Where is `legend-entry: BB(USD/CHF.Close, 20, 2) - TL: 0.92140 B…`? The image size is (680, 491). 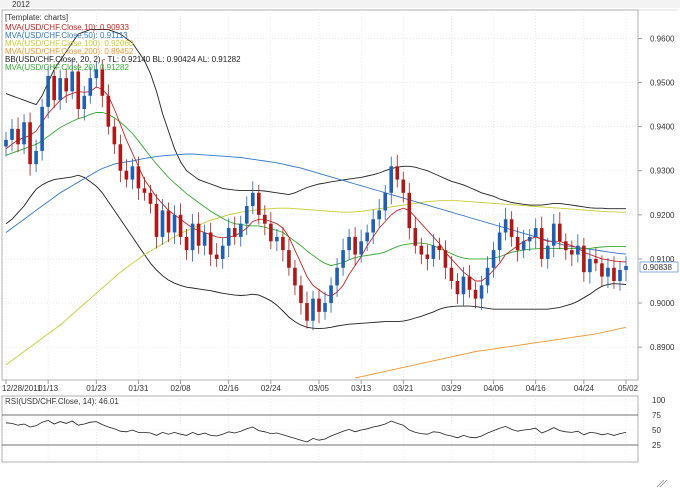
legend-entry: BB(USD/CHF.Close, 20, 2) - TL: 0.92140 B… is located at coordinates (123, 59).